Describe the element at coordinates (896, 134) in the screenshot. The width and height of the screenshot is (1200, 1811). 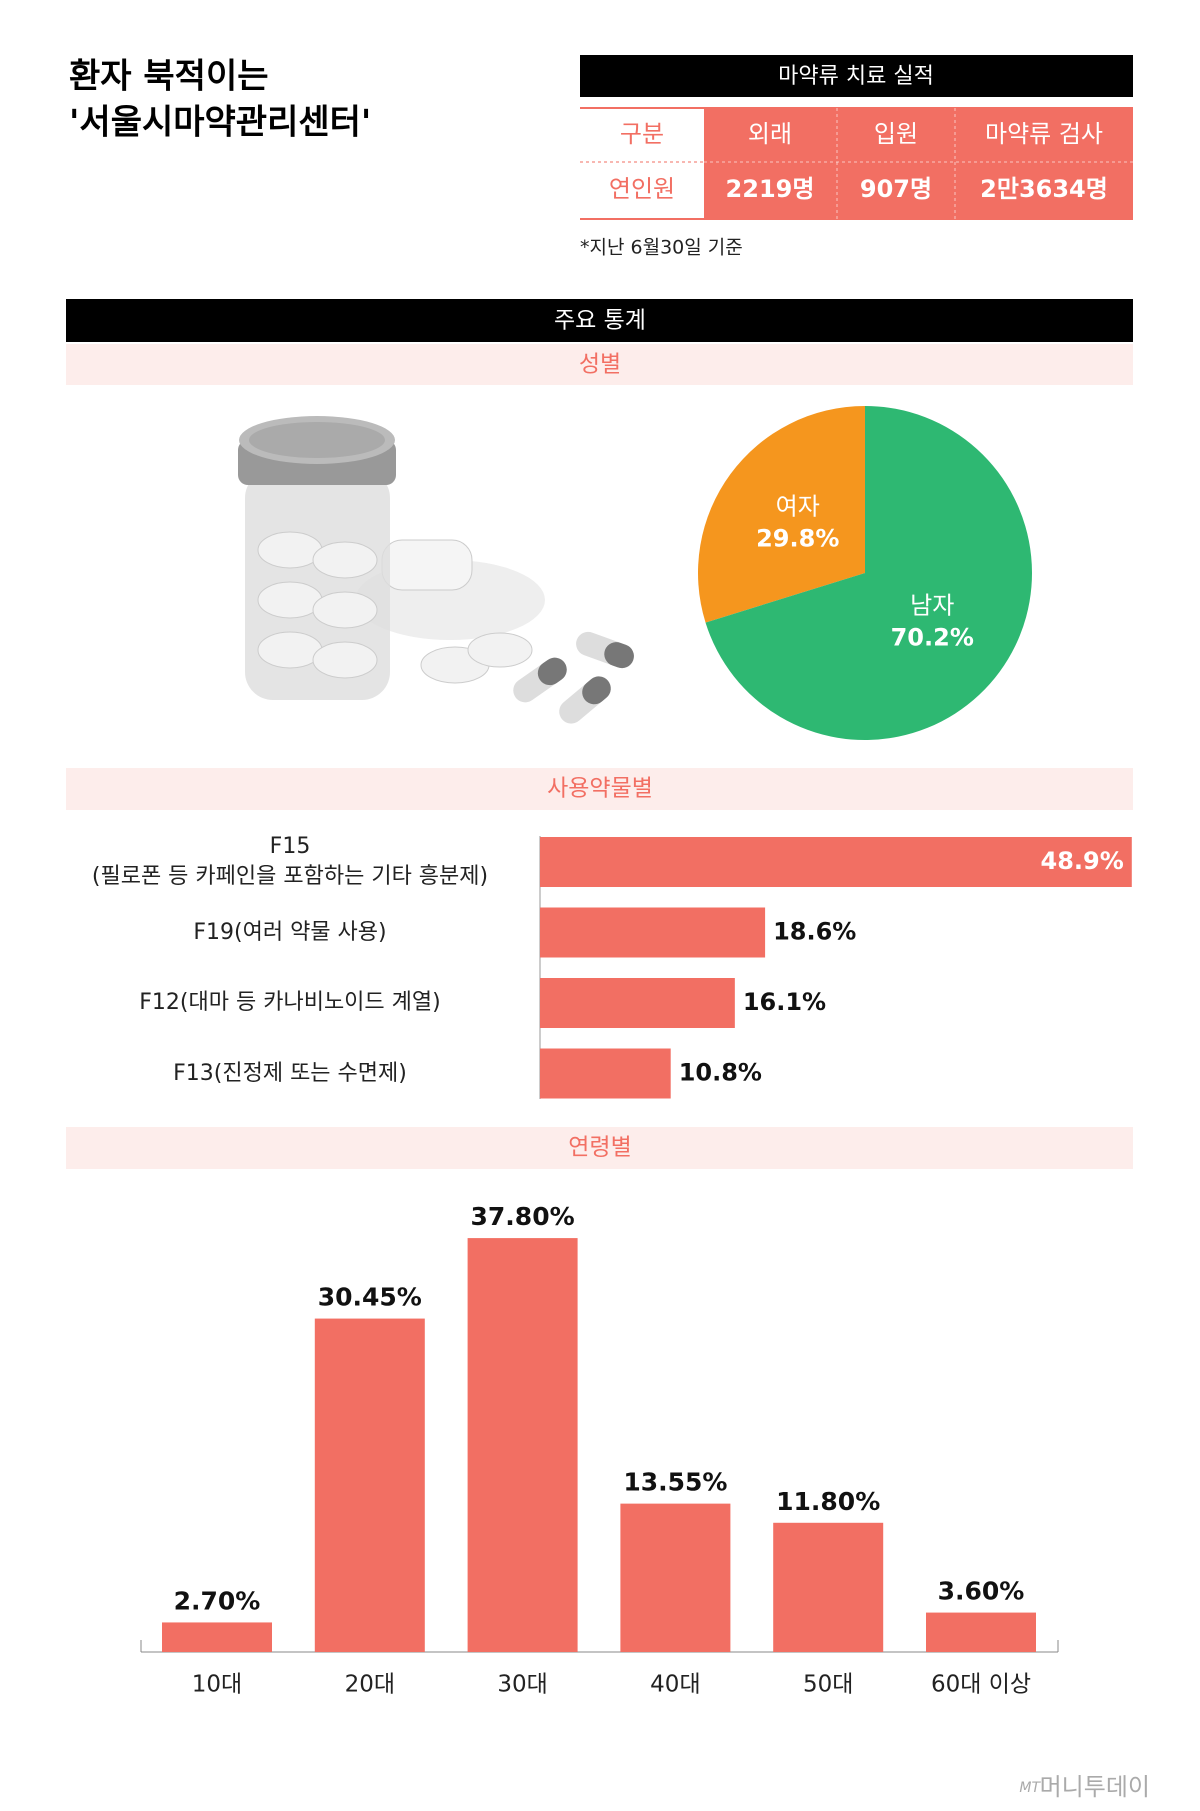
I see `table-cell: 입원` at that location.